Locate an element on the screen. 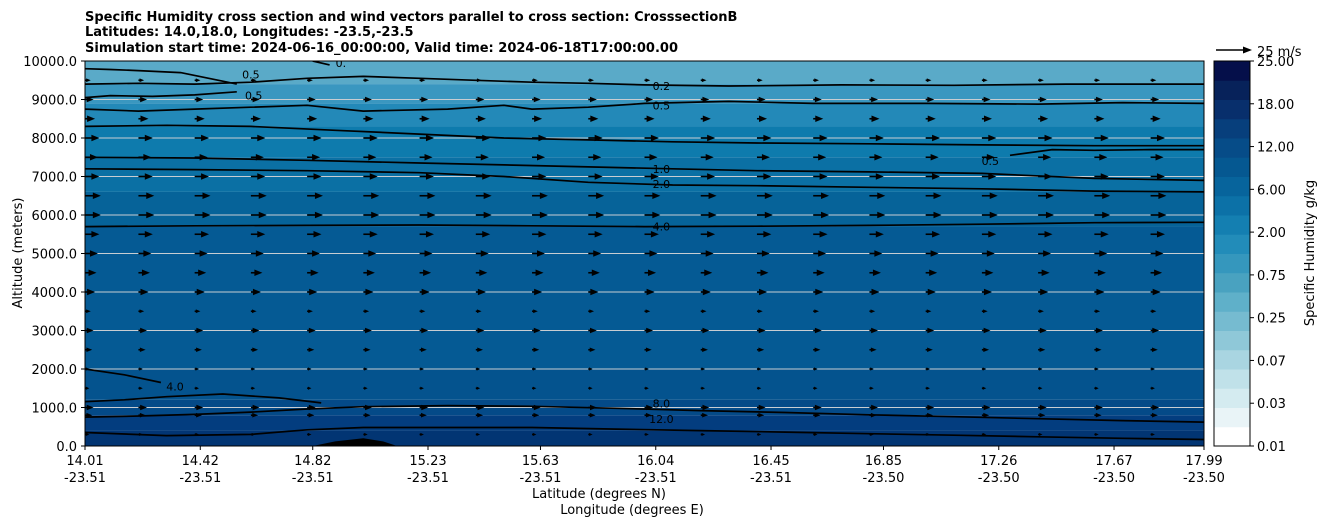  contour-label-11: 0.2 is located at coordinates (662, 86).